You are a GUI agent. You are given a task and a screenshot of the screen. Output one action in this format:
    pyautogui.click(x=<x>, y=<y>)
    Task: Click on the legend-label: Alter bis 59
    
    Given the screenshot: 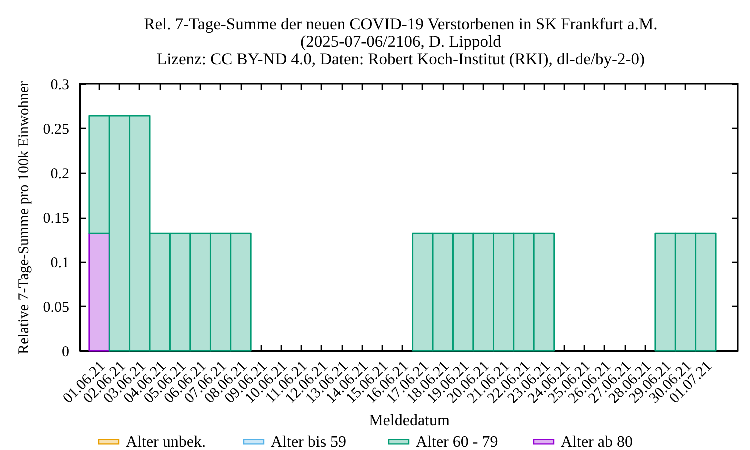 What is the action you would take?
    pyautogui.click(x=309, y=442)
    